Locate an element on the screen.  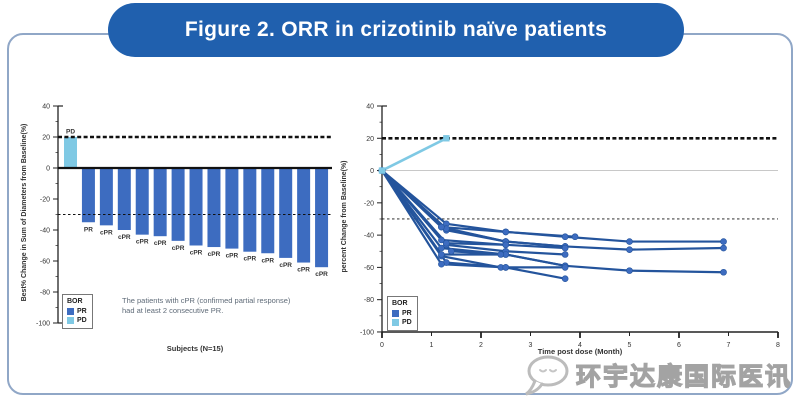
x-tick-label: 5 is located at coordinates (630, 345).